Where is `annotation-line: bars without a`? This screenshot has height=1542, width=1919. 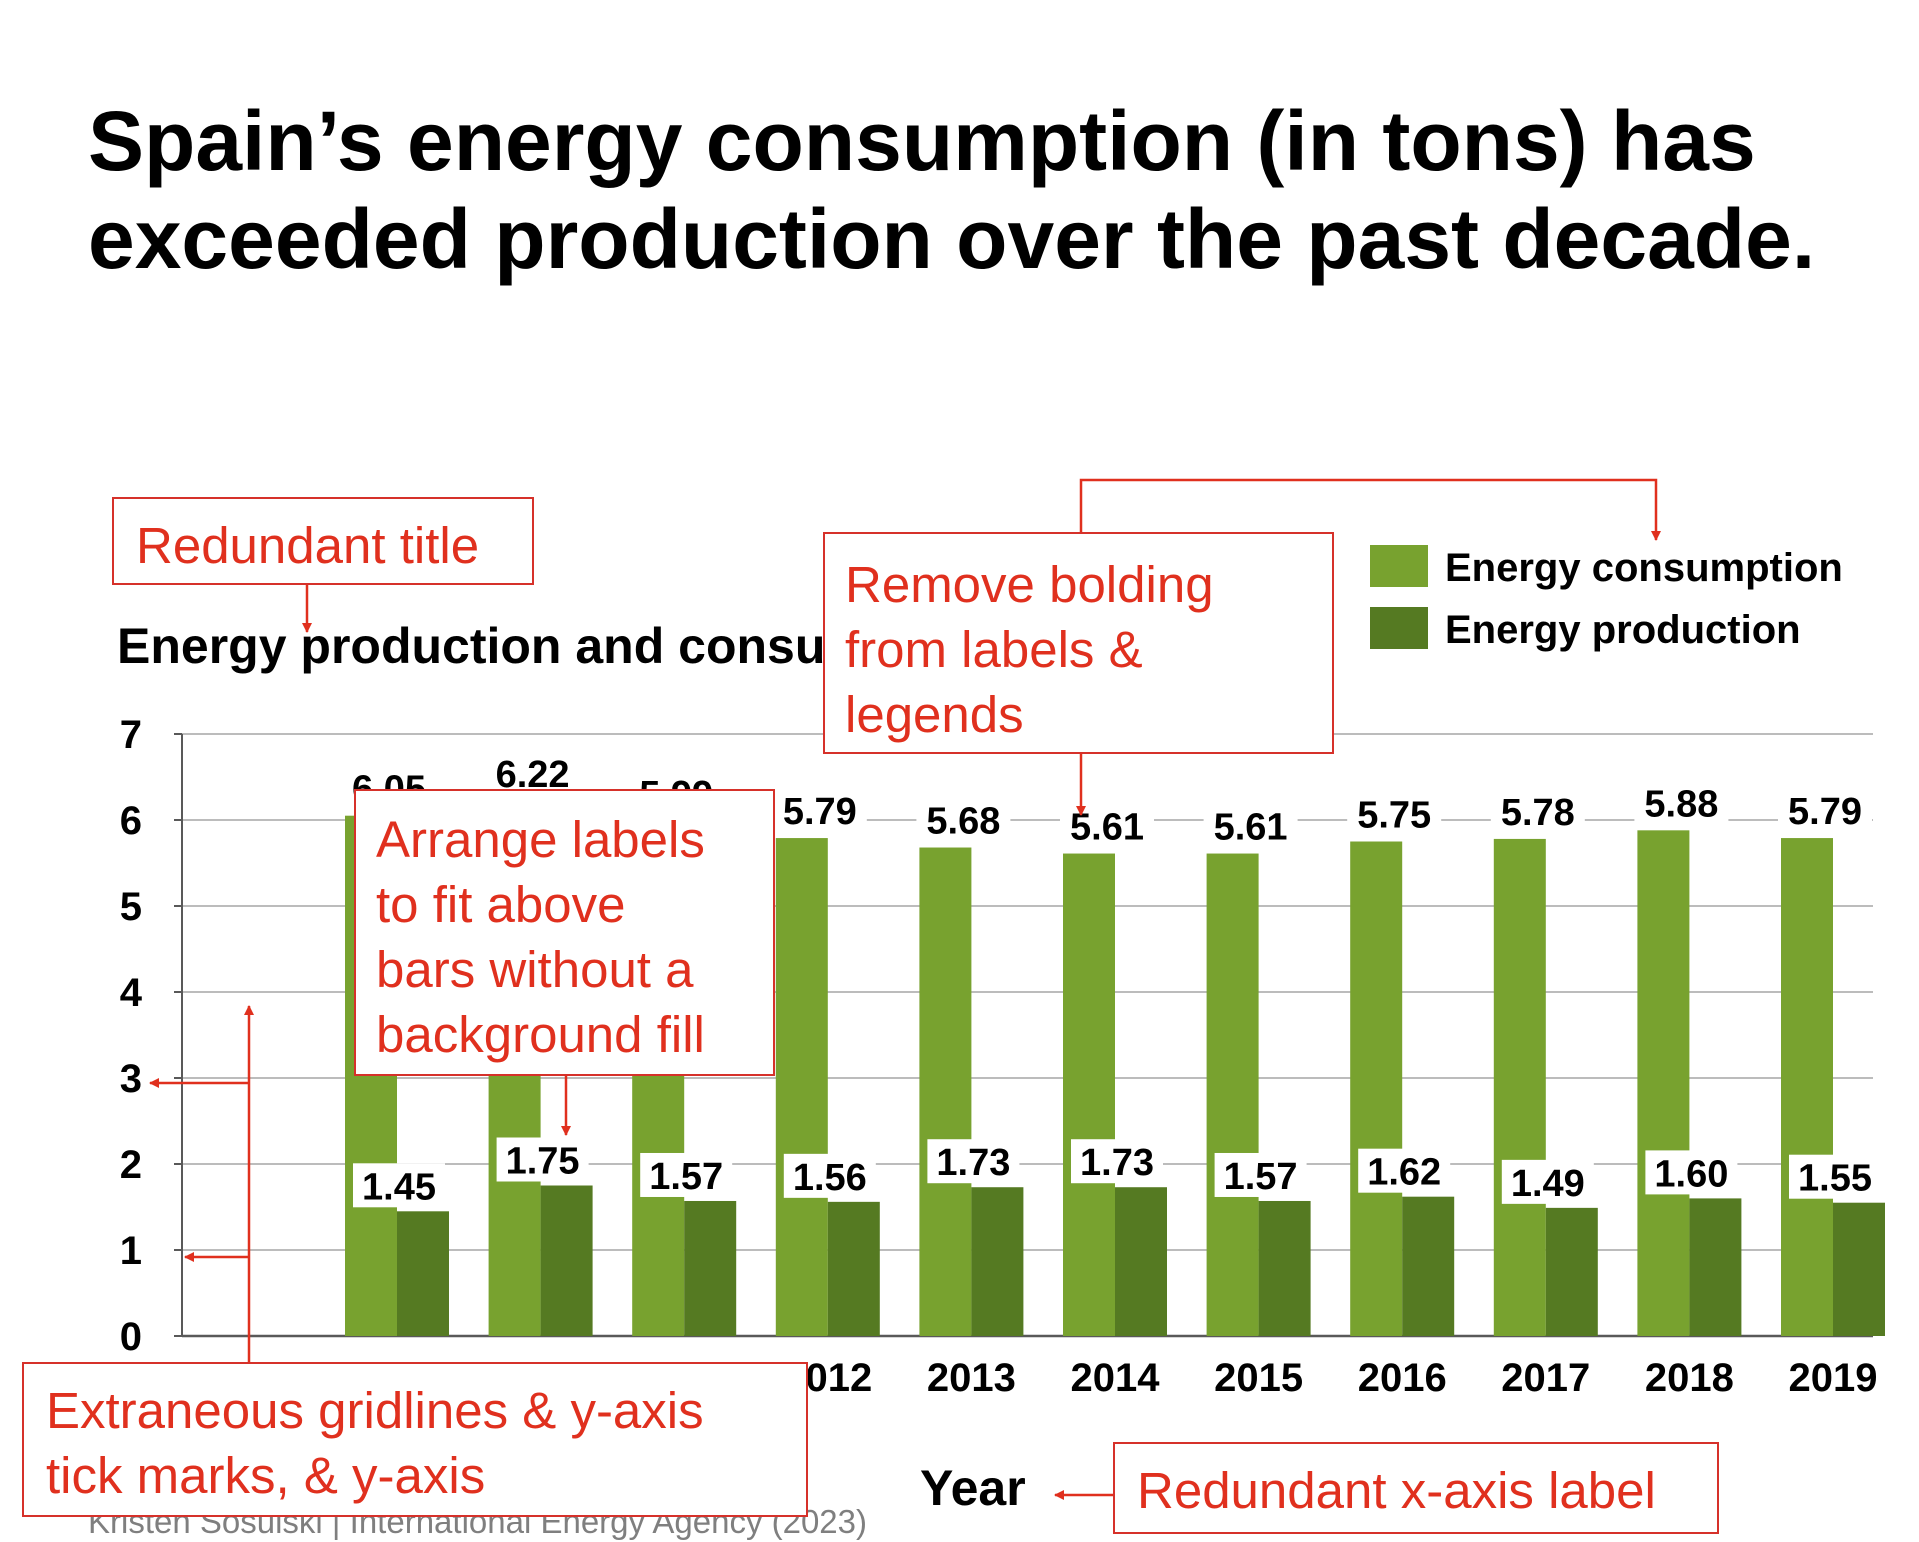
annotation-line: bars without a is located at coordinates (535, 969).